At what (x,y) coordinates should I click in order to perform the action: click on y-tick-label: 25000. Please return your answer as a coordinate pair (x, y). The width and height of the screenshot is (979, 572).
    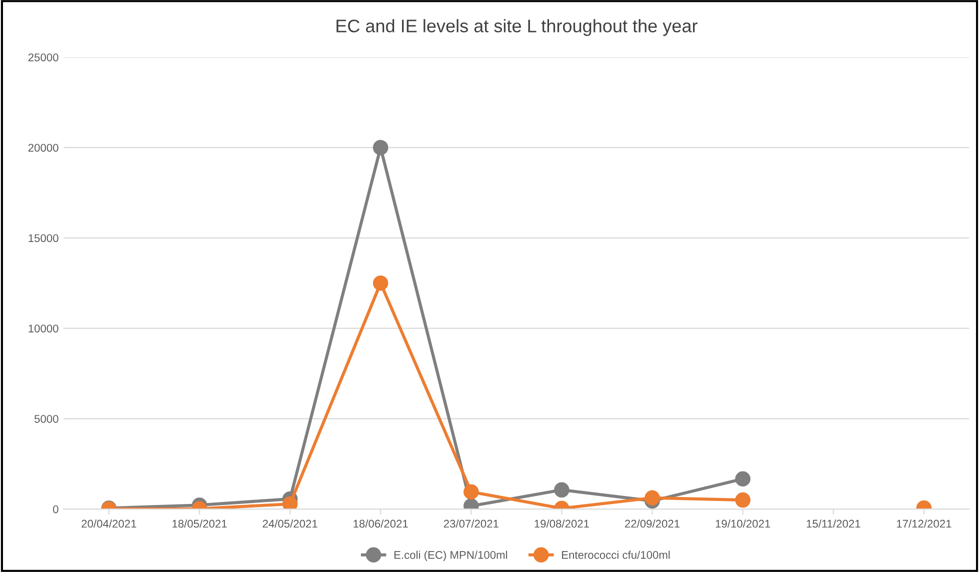
    Looking at the image, I should click on (43, 57).